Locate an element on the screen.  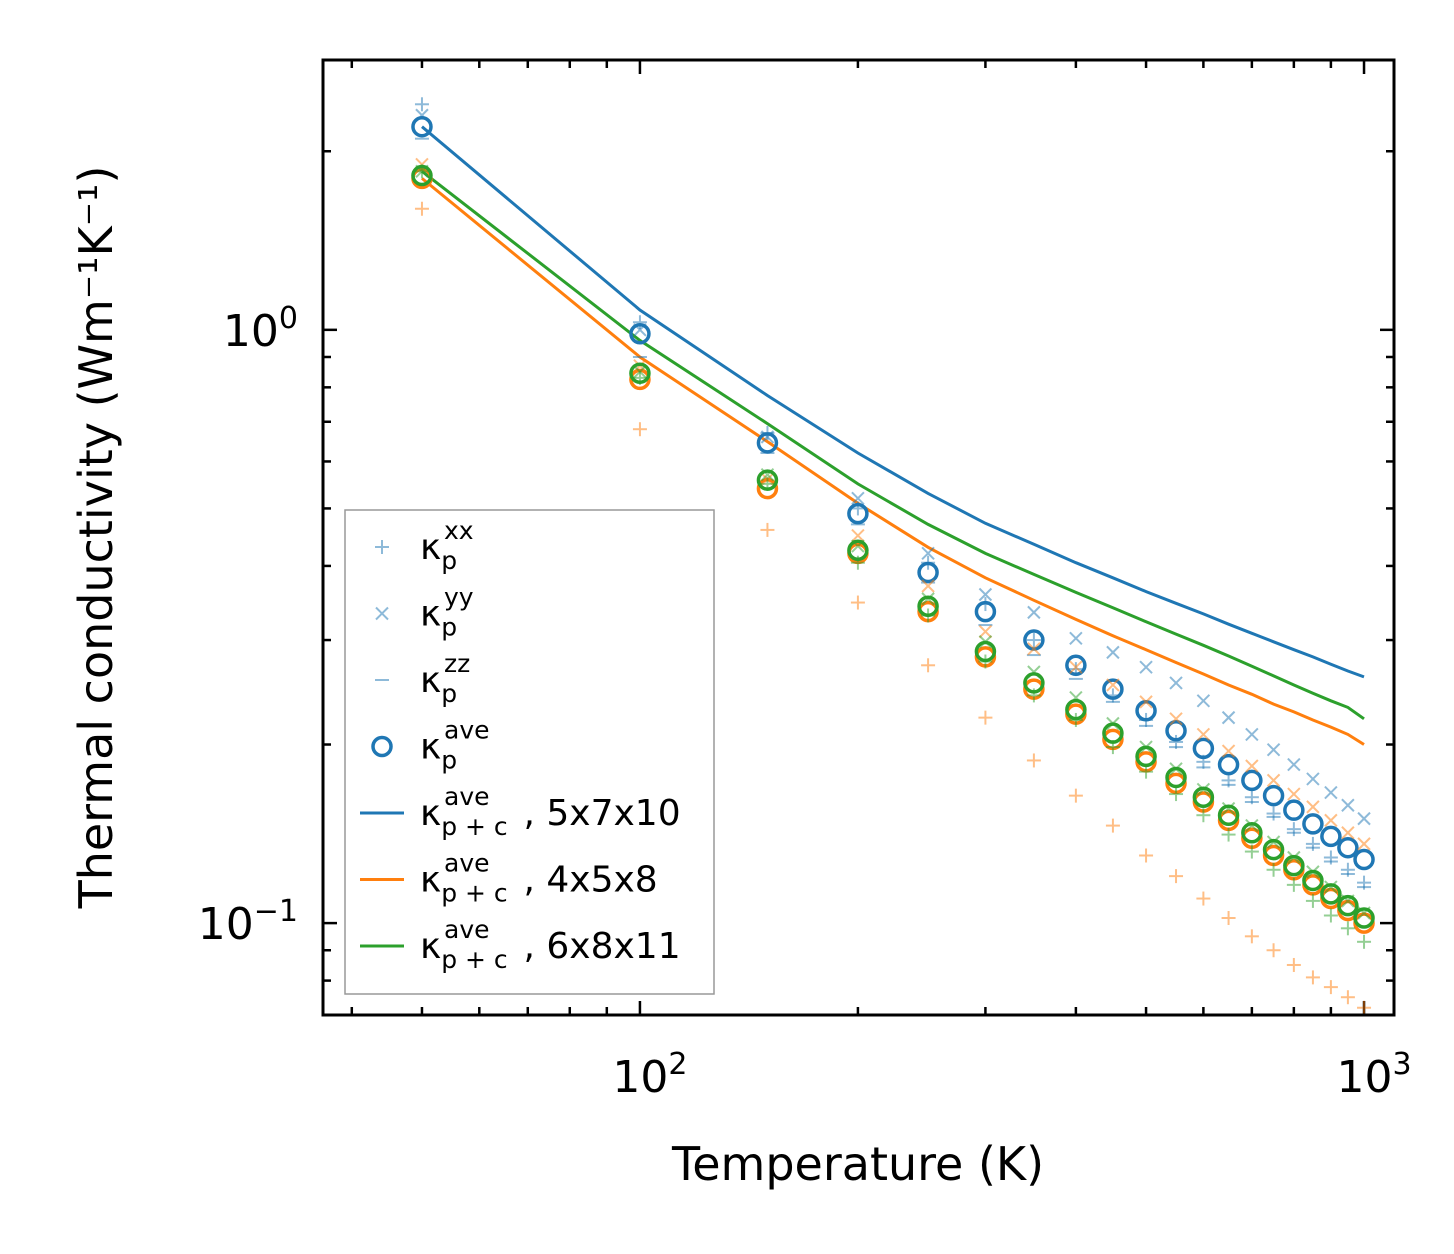
x-tick-label-100: 102 is located at coordinates (649, 1075).